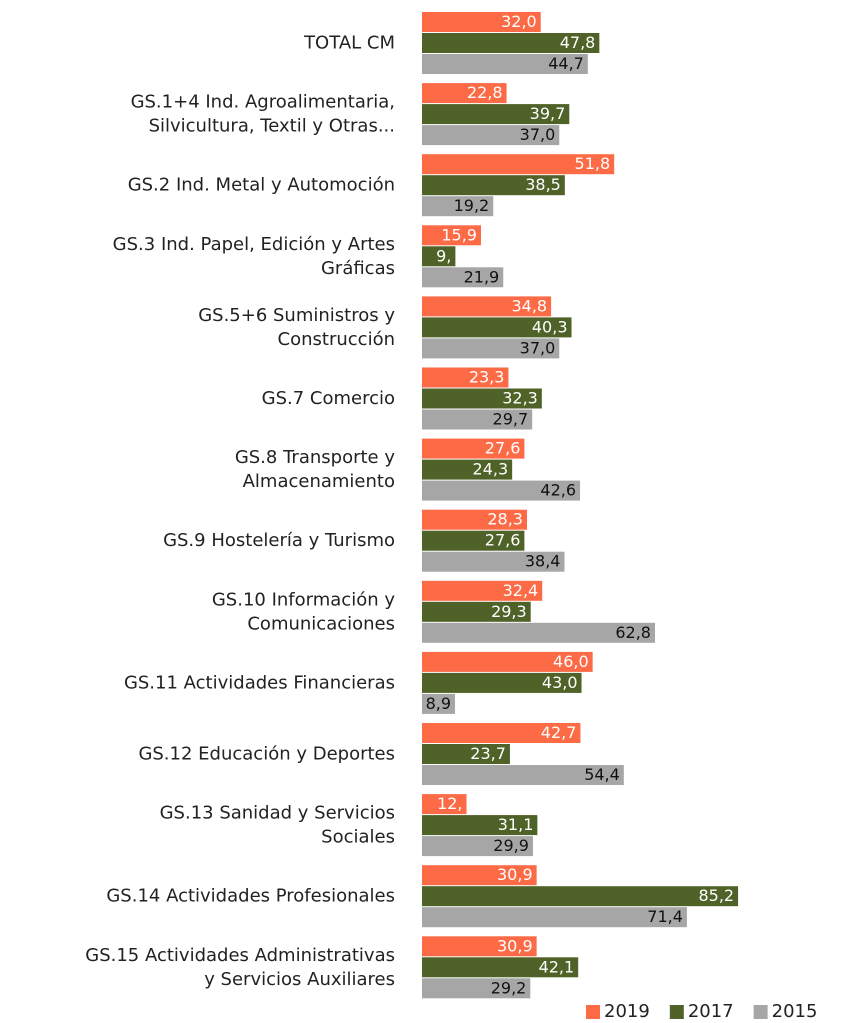 This screenshot has width=860, height=1023. I want to click on bar-group: 38,4, so click(493, 561).